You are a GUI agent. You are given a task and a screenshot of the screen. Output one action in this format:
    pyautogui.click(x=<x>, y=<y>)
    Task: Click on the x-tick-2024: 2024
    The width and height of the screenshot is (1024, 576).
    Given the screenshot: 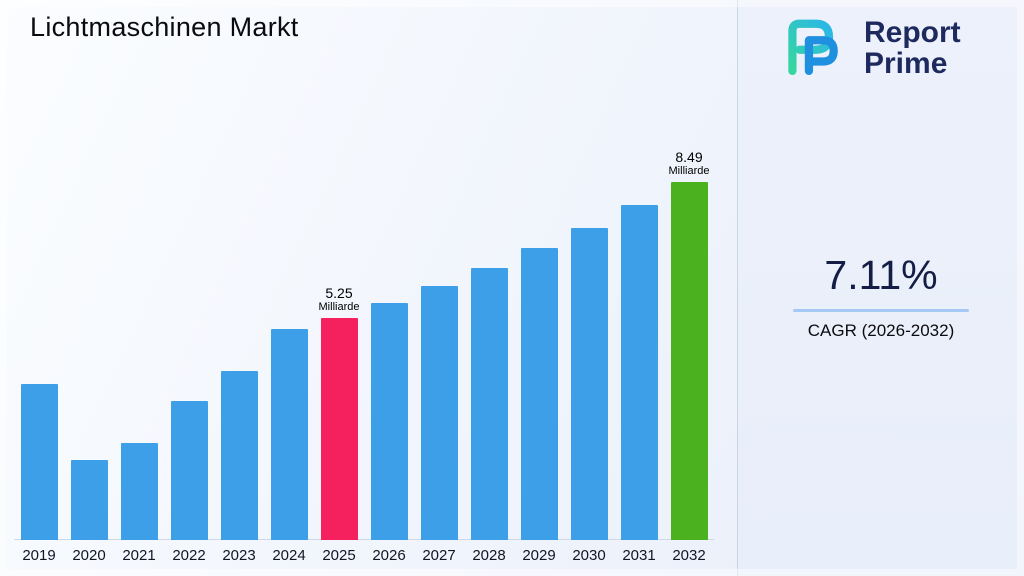 What is the action you would take?
    pyautogui.click(x=289, y=555)
    